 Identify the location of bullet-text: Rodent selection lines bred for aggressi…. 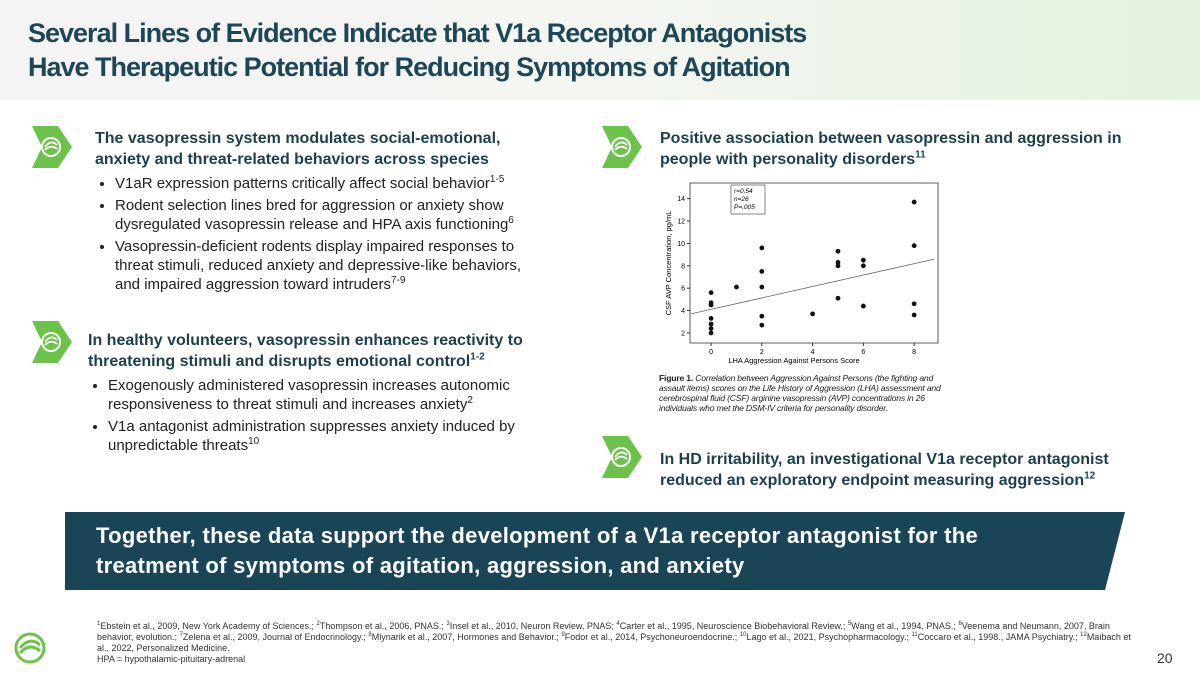
(312, 215).